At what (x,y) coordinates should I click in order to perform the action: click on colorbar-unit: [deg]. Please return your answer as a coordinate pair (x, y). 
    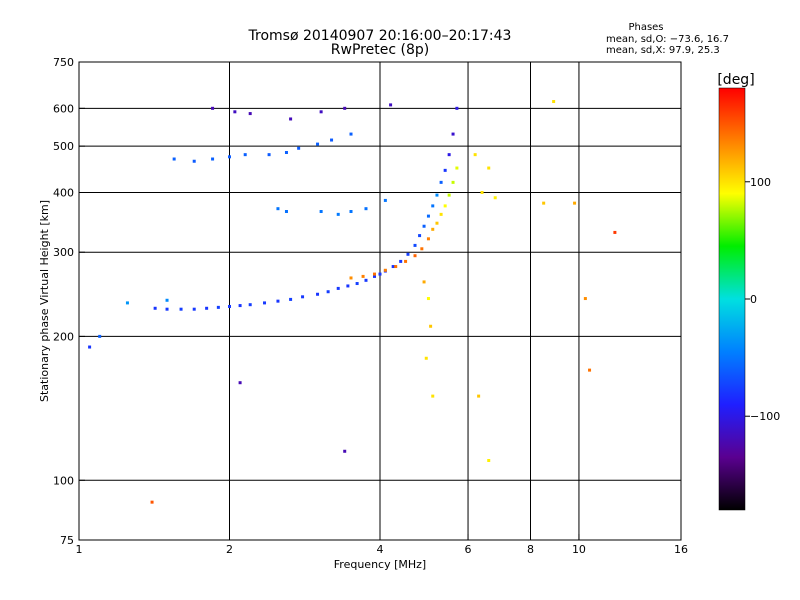
    Looking at the image, I should click on (735, 80).